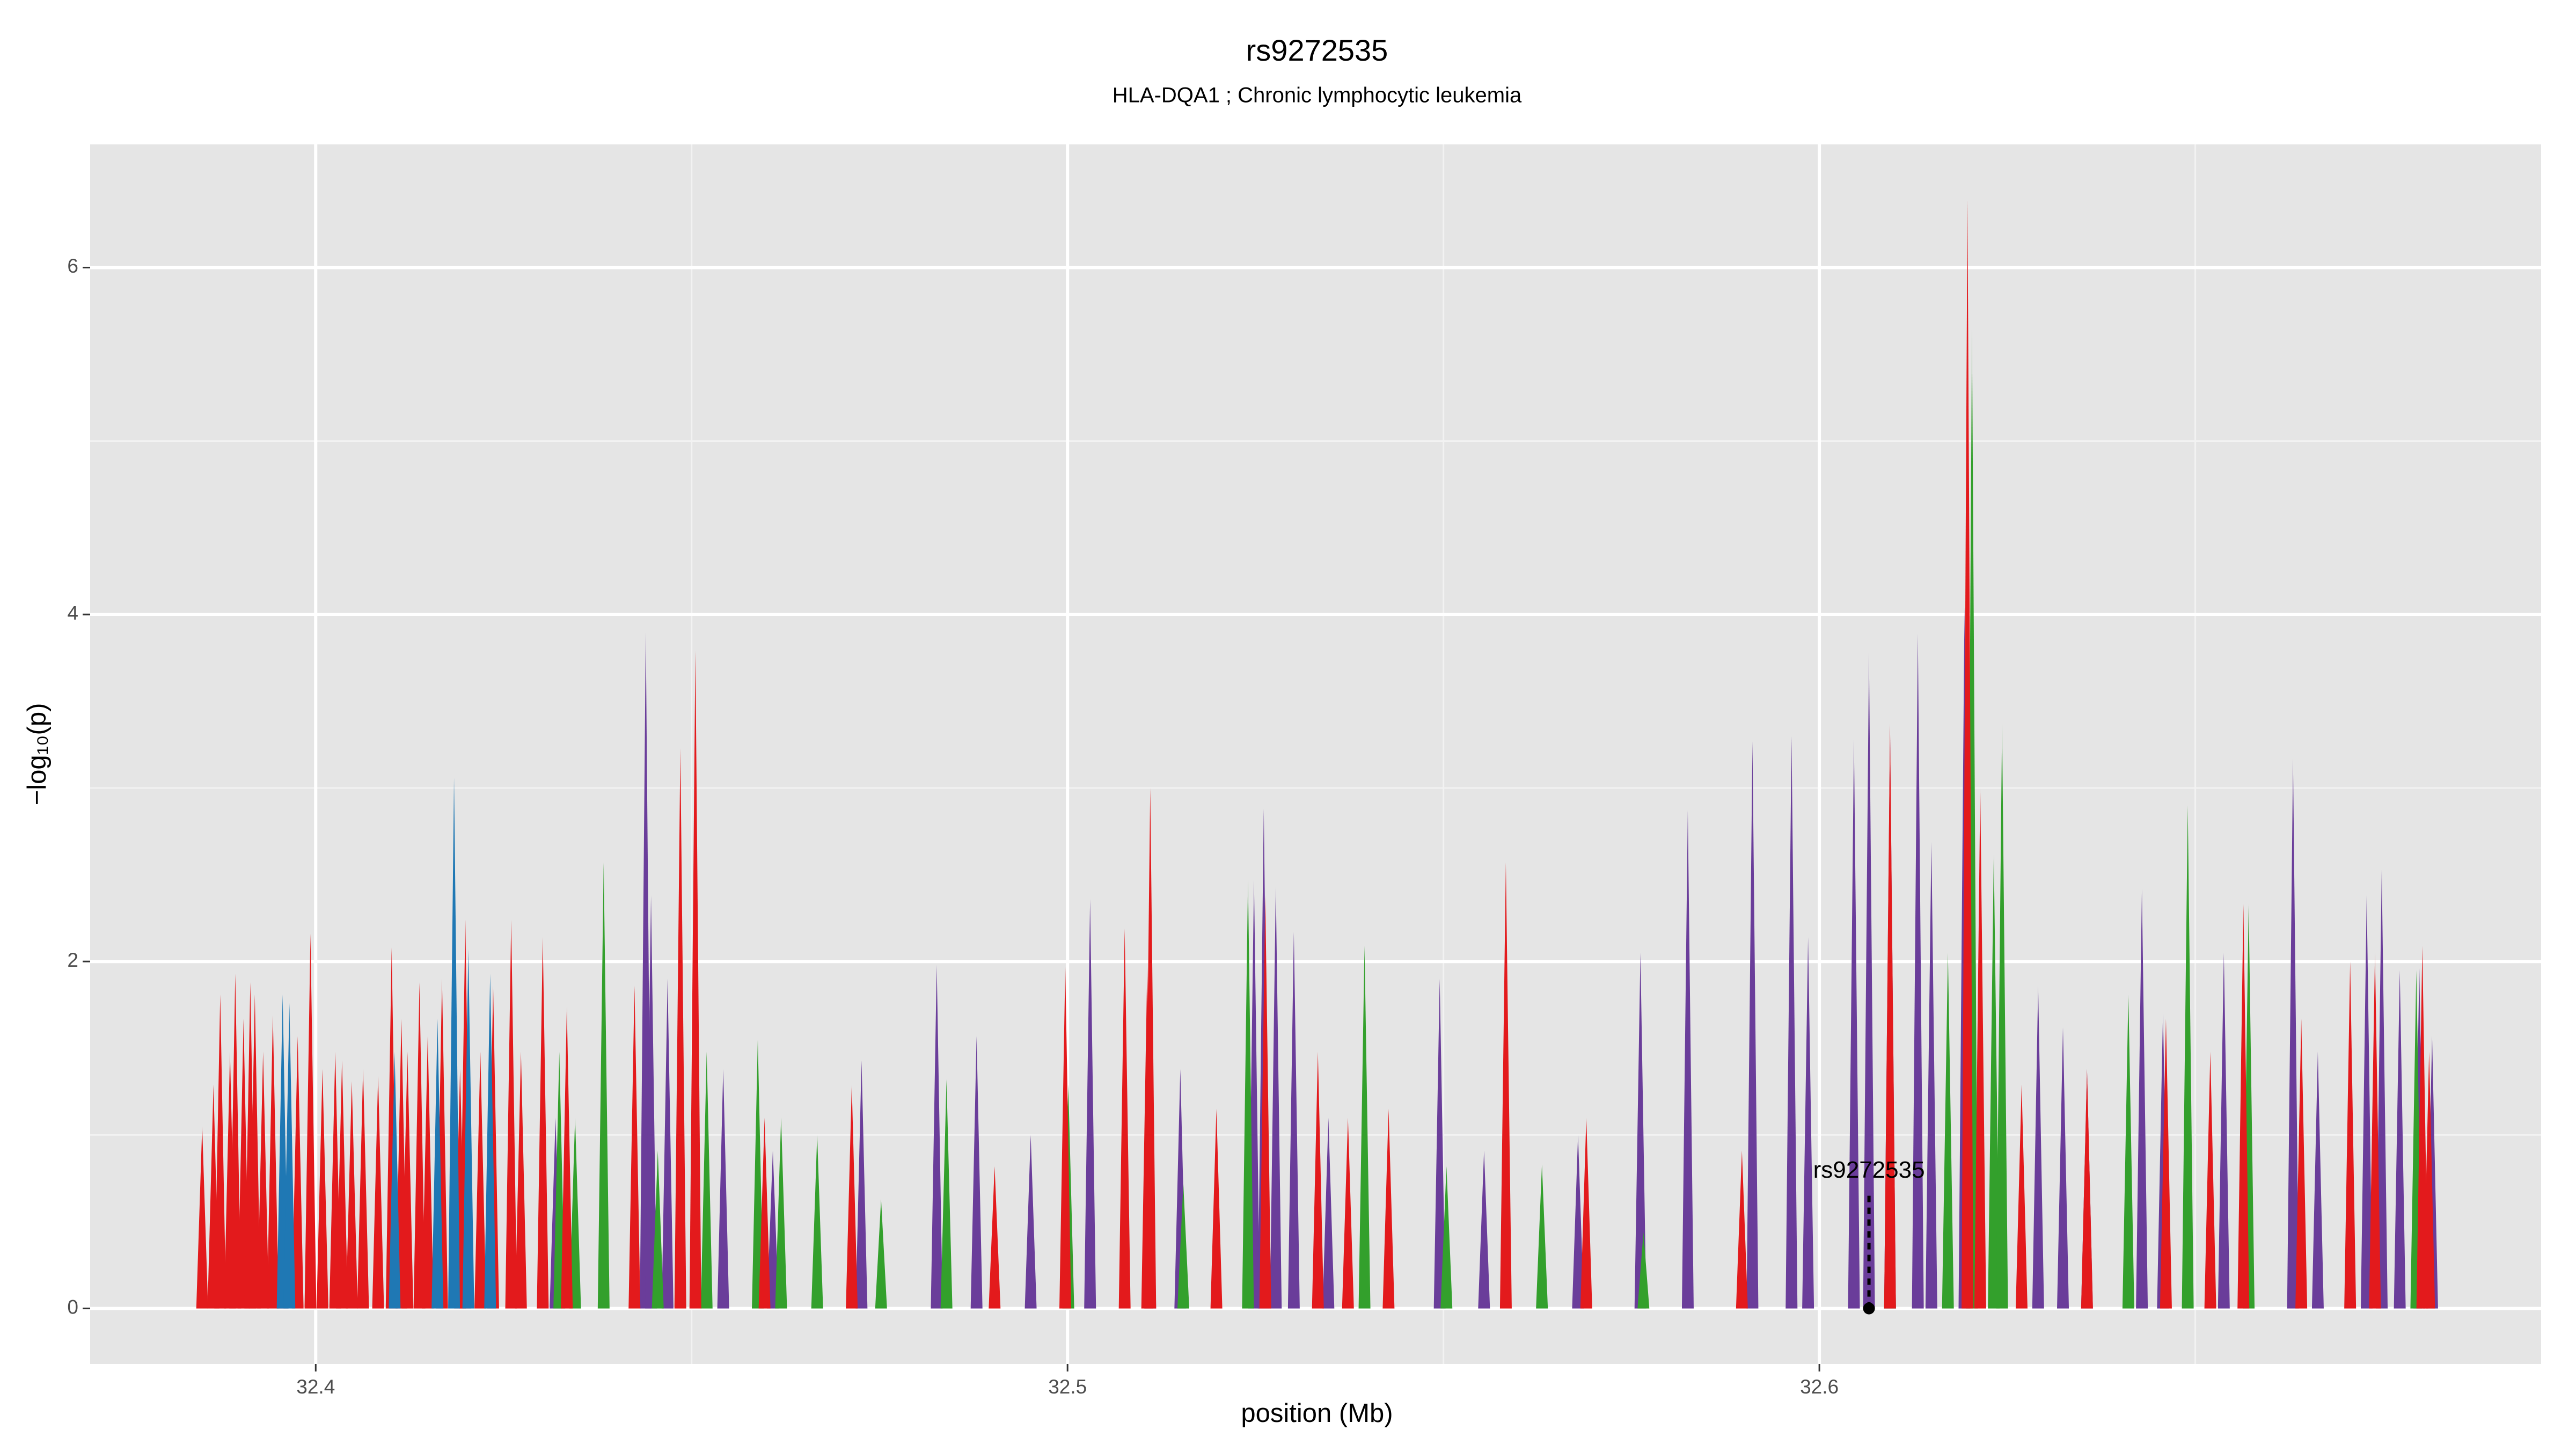  Describe the element at coordinates (1869, 1308) in the screenshot. I see `annotation-point` at that location.